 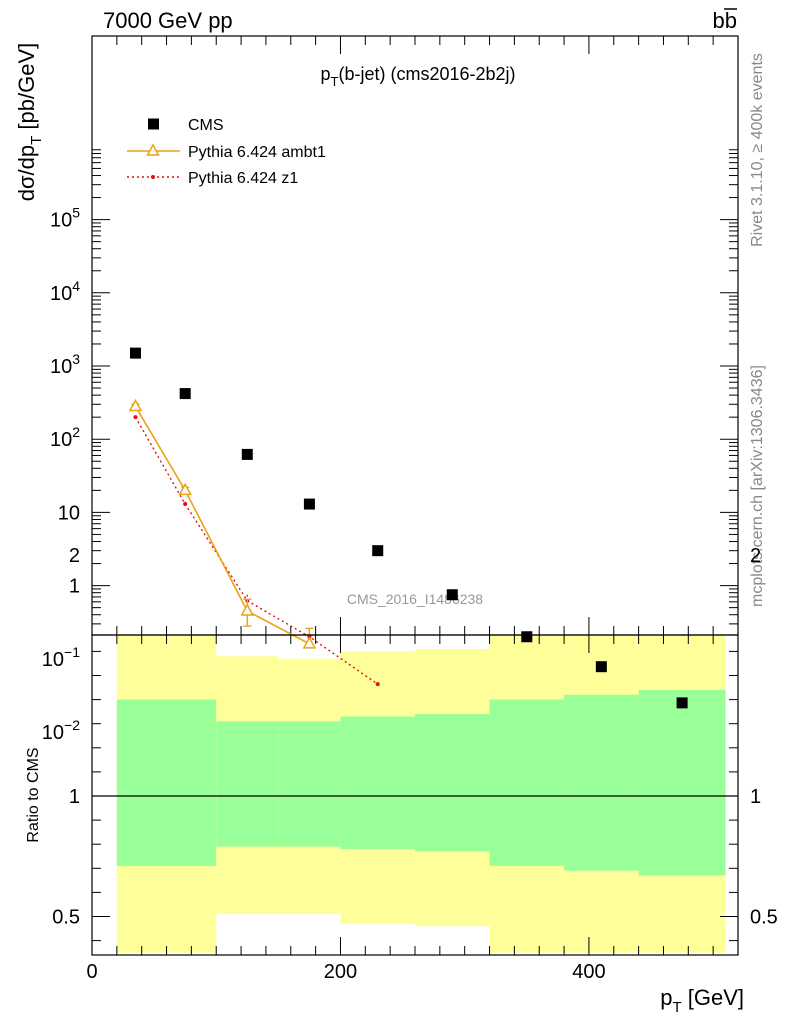 I want to click on process-label: bb, so click(x=725, y=20).